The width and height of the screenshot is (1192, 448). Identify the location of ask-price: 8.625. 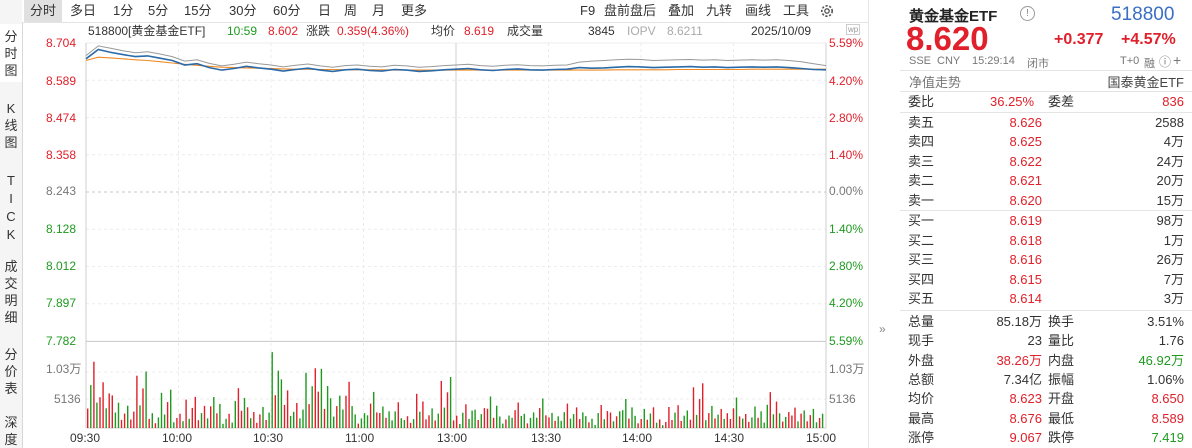
(1025, 142).